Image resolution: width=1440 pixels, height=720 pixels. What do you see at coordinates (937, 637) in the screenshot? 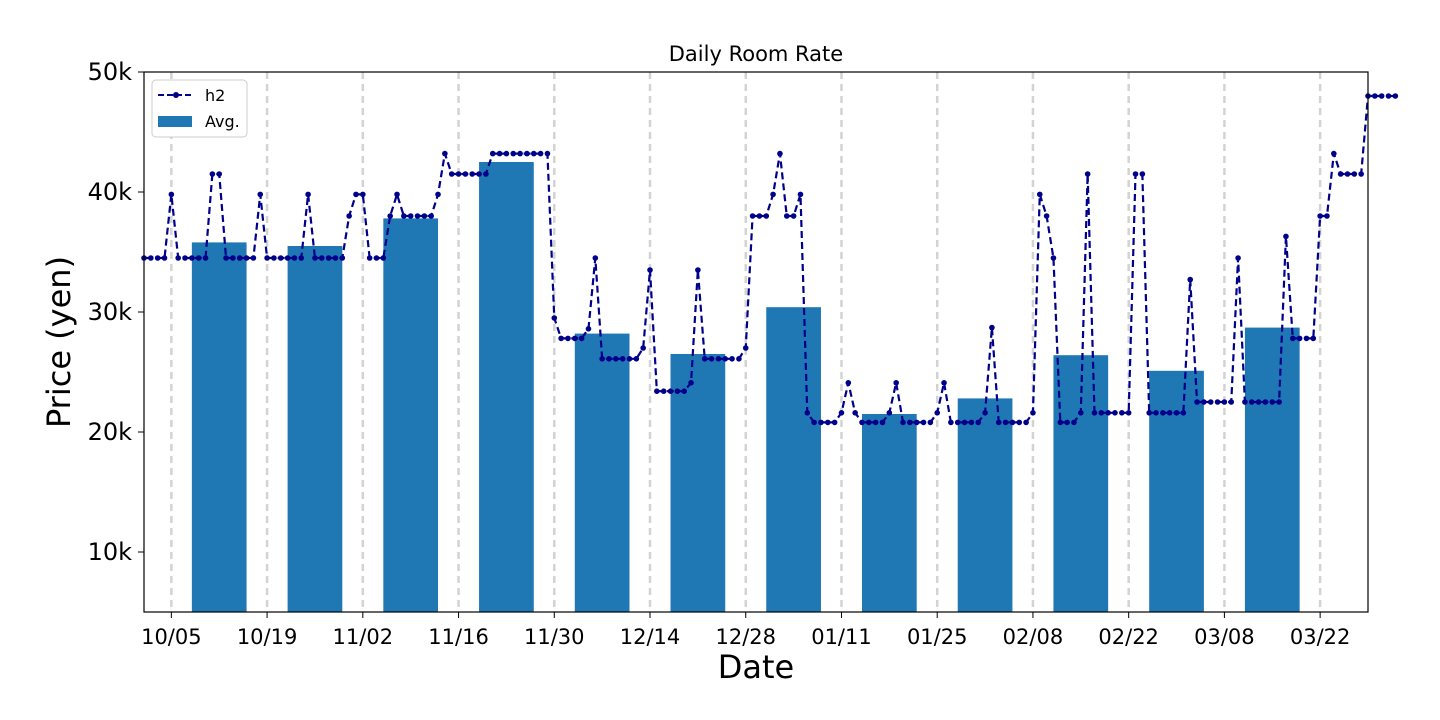
I see `x-tick-label: 01/25` at bounding box center [937, 637].